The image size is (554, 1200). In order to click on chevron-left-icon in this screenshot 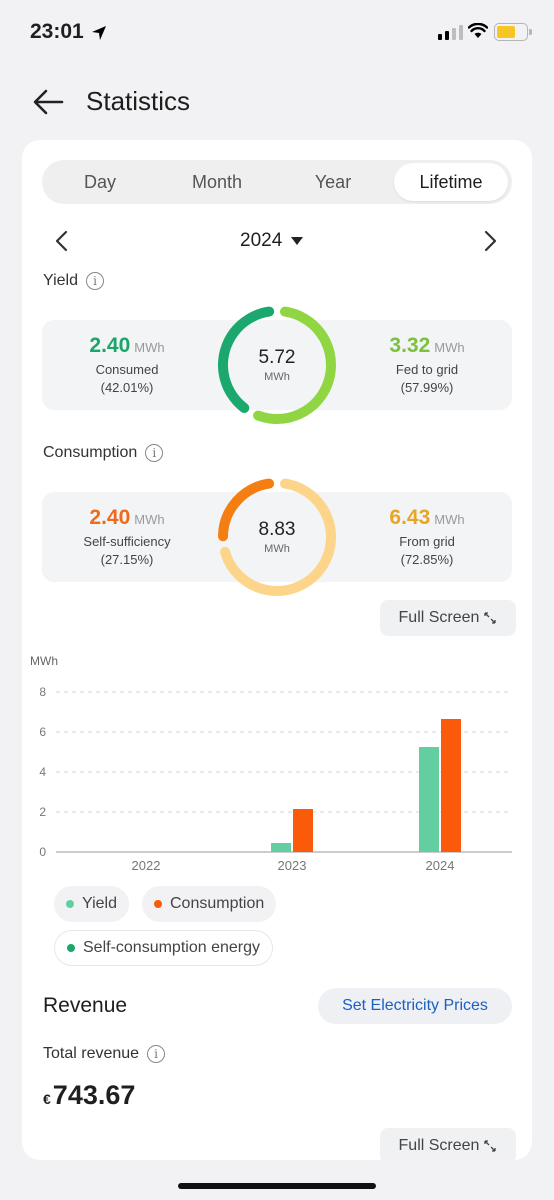, I will do `click(62, 241)`.